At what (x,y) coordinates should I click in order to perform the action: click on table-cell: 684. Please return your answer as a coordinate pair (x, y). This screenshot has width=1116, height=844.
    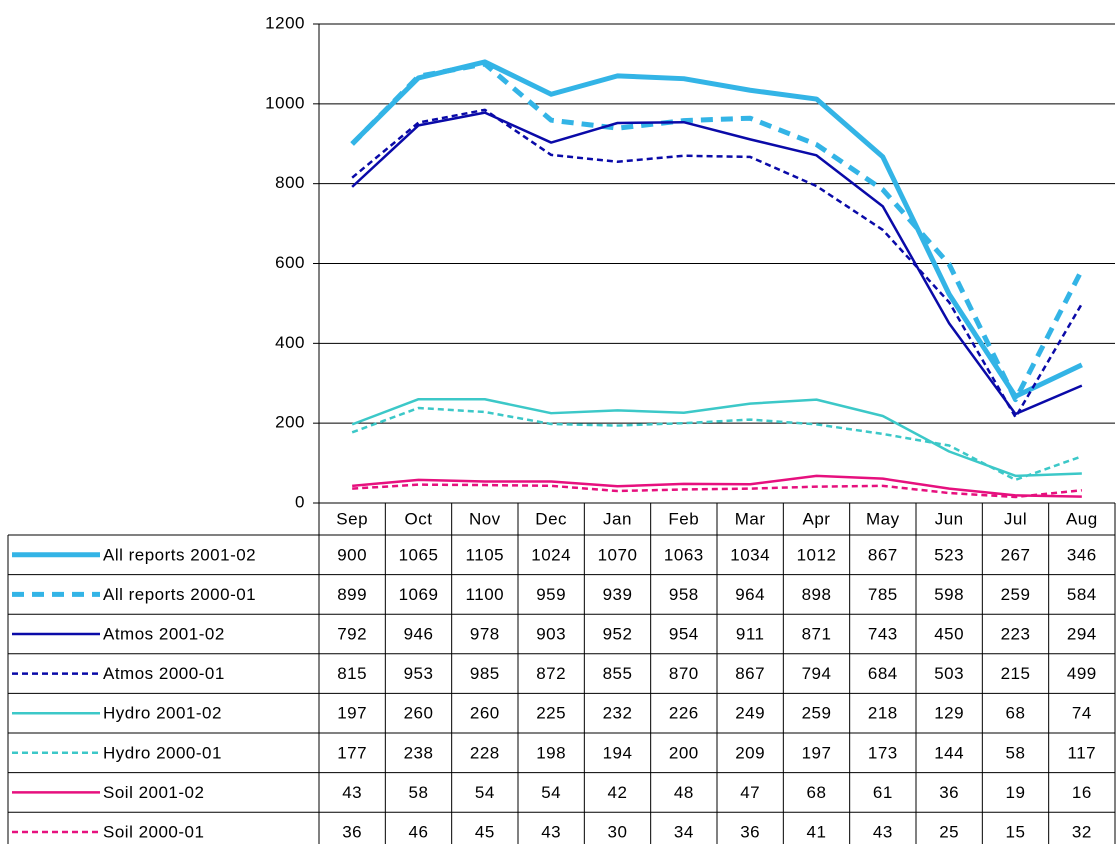
    Looking at the image, I should click on (883, 673).